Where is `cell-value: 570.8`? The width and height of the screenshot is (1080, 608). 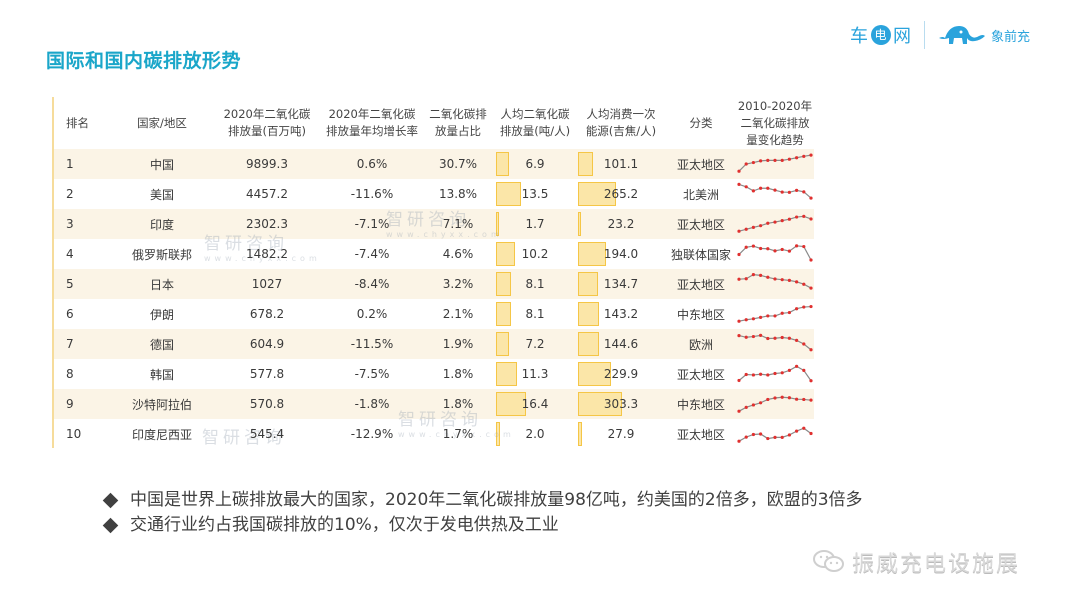
cell-value: 570.8 is located at coordinates (267, 404).